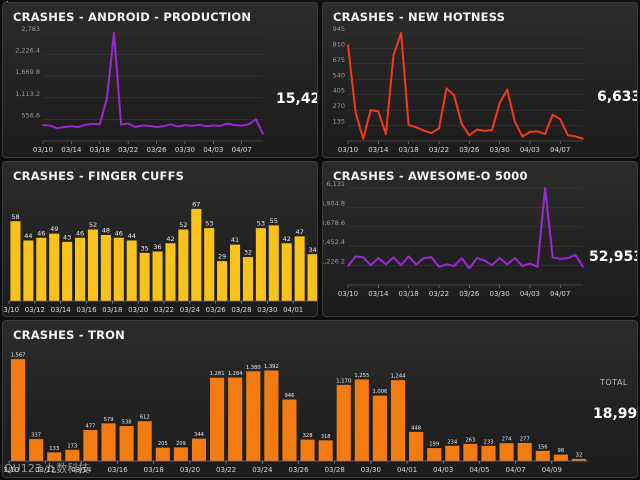 The image size is (640, 480). Describe the element at coordinates (30, 115) in the screenshot. I see `y-tick-label: 556.6` at that location.